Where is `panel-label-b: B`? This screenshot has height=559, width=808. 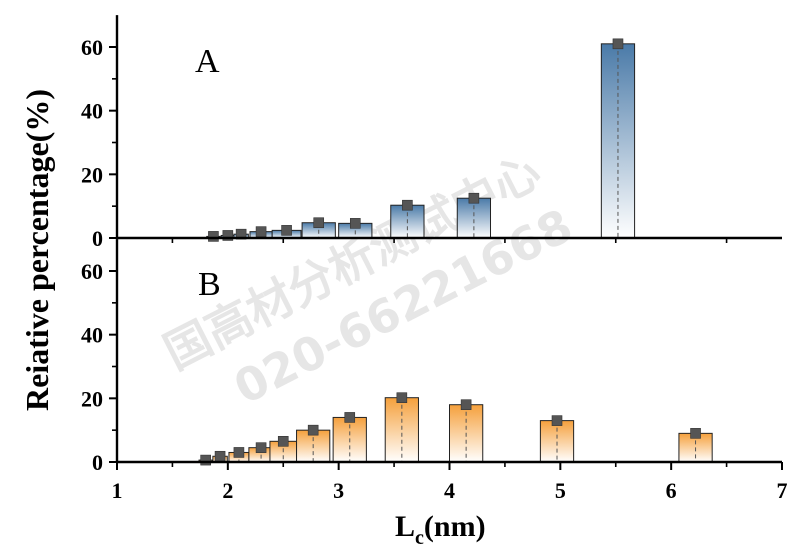
panel-label-b: B is located at coordinates (209, 284).